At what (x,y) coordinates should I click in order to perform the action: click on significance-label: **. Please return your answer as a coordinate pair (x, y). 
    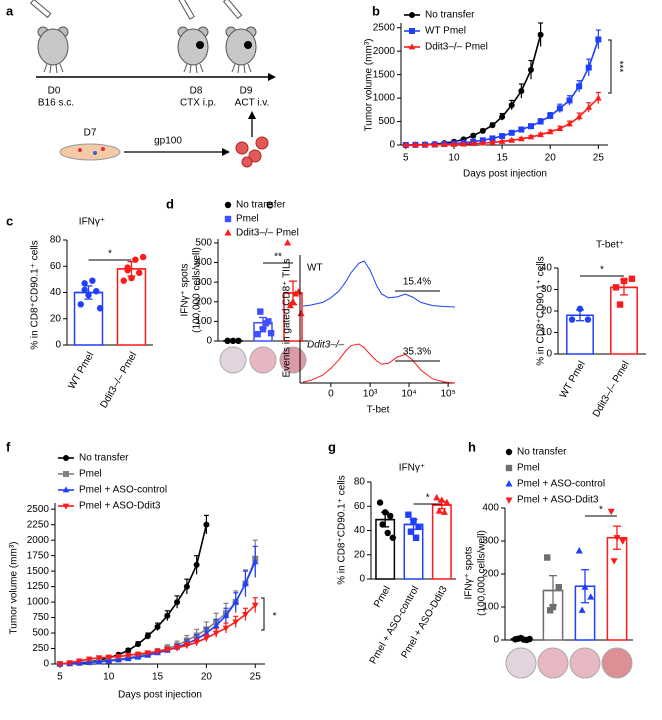
    Looking at the image, I should click on (278, 257).